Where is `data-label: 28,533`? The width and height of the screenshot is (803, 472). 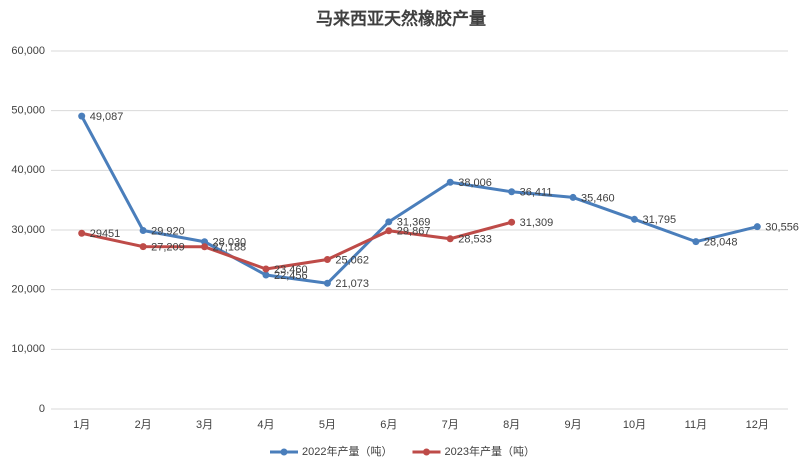 data-label: 28,533 is located at coordinates (475, 240).